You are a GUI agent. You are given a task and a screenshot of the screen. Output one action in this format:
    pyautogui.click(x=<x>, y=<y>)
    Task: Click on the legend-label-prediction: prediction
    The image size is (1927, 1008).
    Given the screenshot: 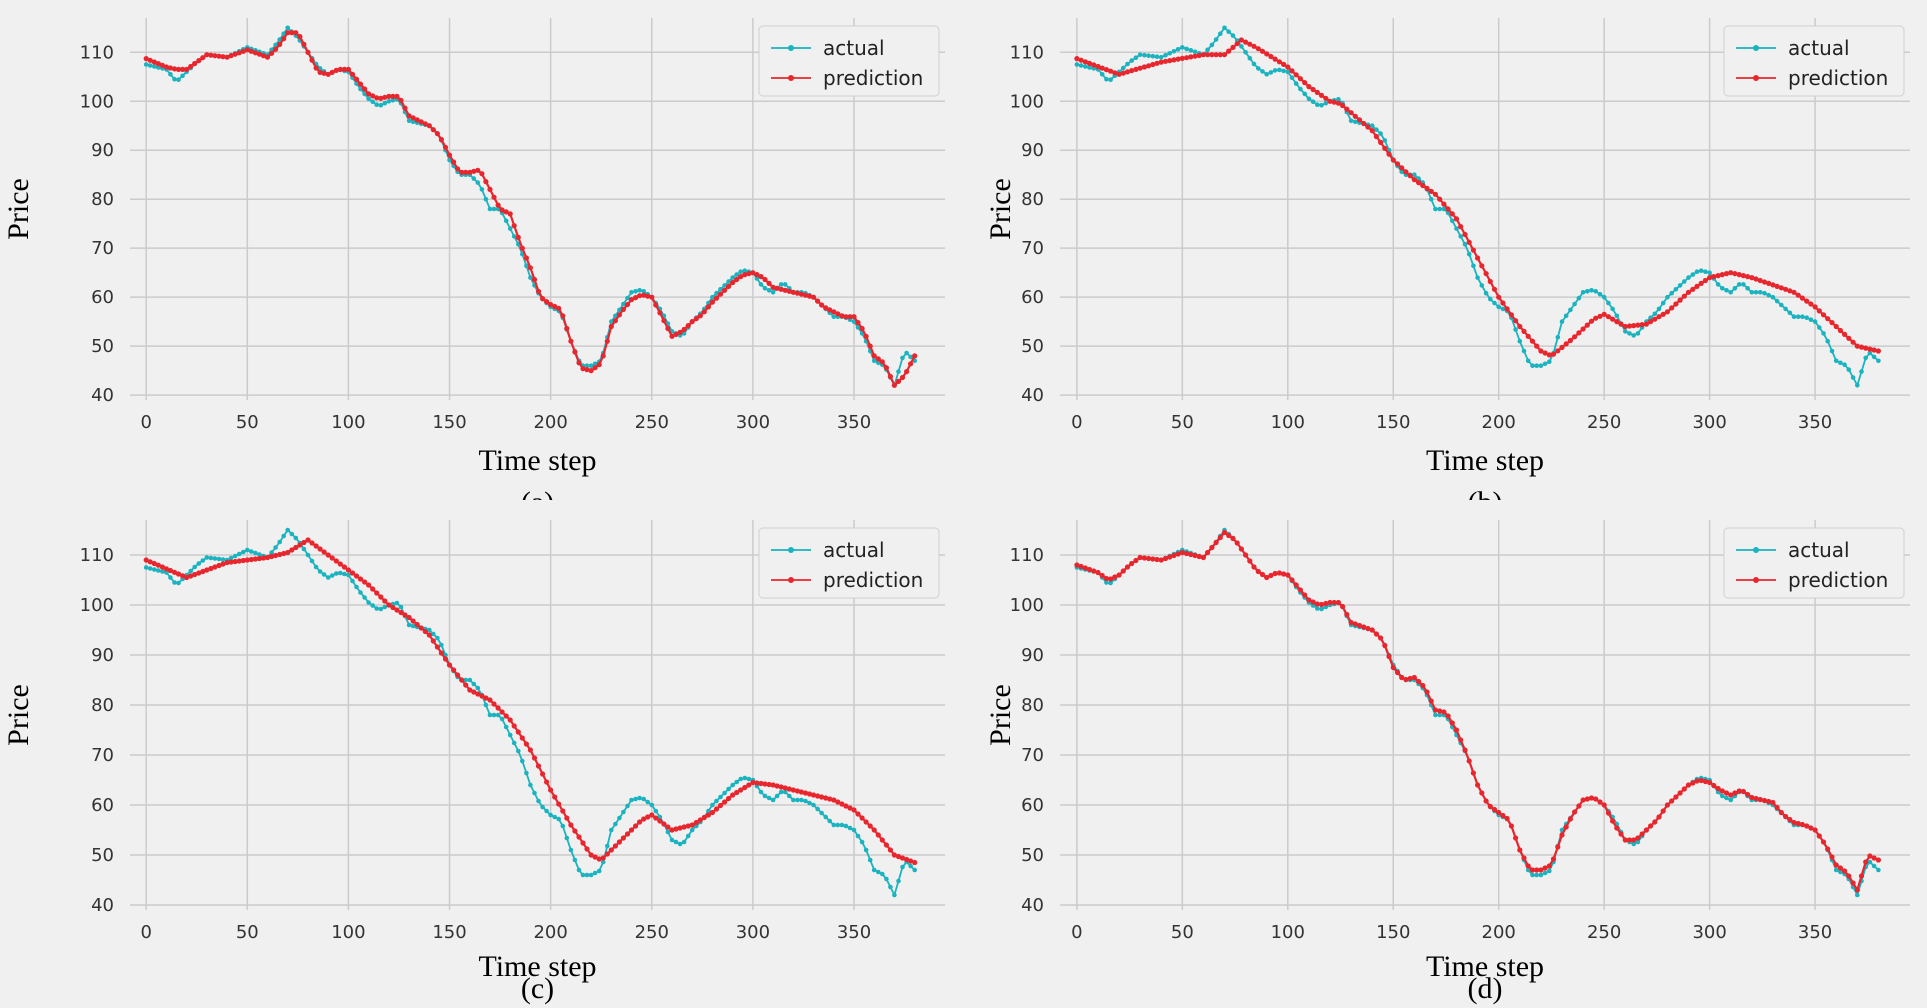 What is the action you would take?
    pyautogui.click(x=873, y=78)
    